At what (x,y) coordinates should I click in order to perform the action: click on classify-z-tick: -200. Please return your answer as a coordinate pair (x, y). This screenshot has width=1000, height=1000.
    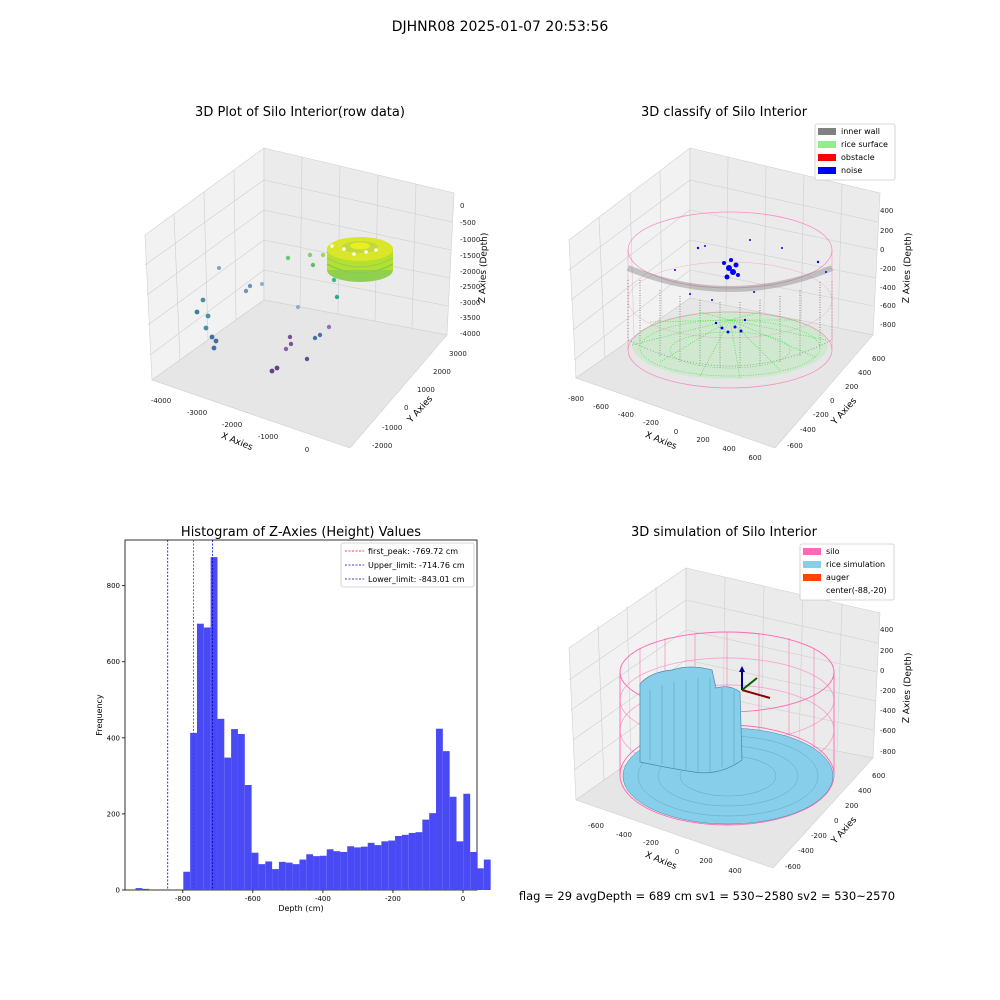
    Looking at the image, I should click on (888, 269).